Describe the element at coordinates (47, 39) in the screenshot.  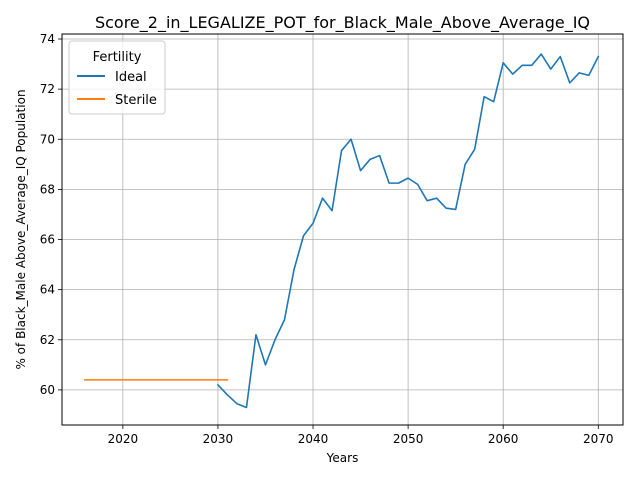
I see `y-tick-label: 74` at that location.